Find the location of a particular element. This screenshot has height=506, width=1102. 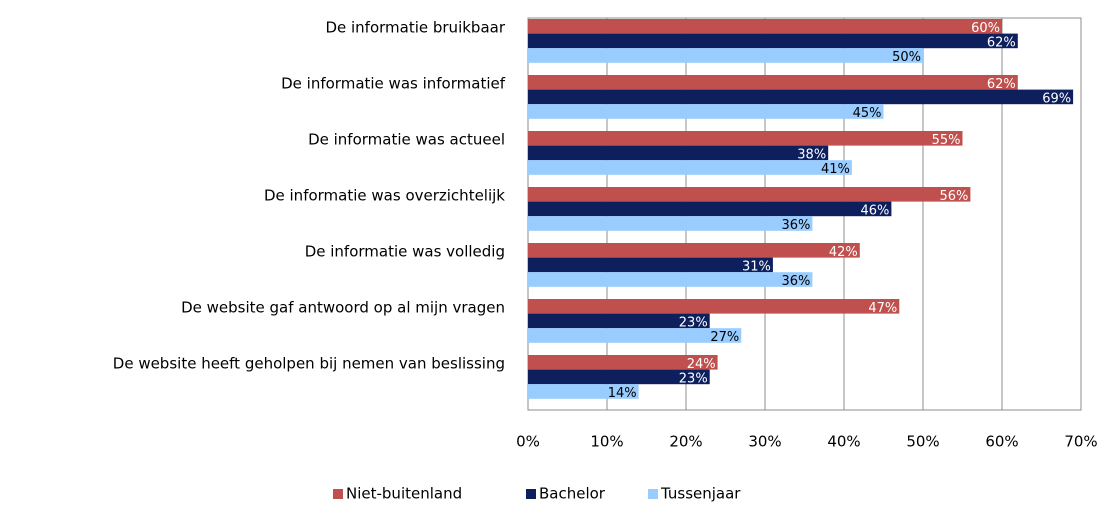

value-label: 38% is located at coordinates (811, 154).